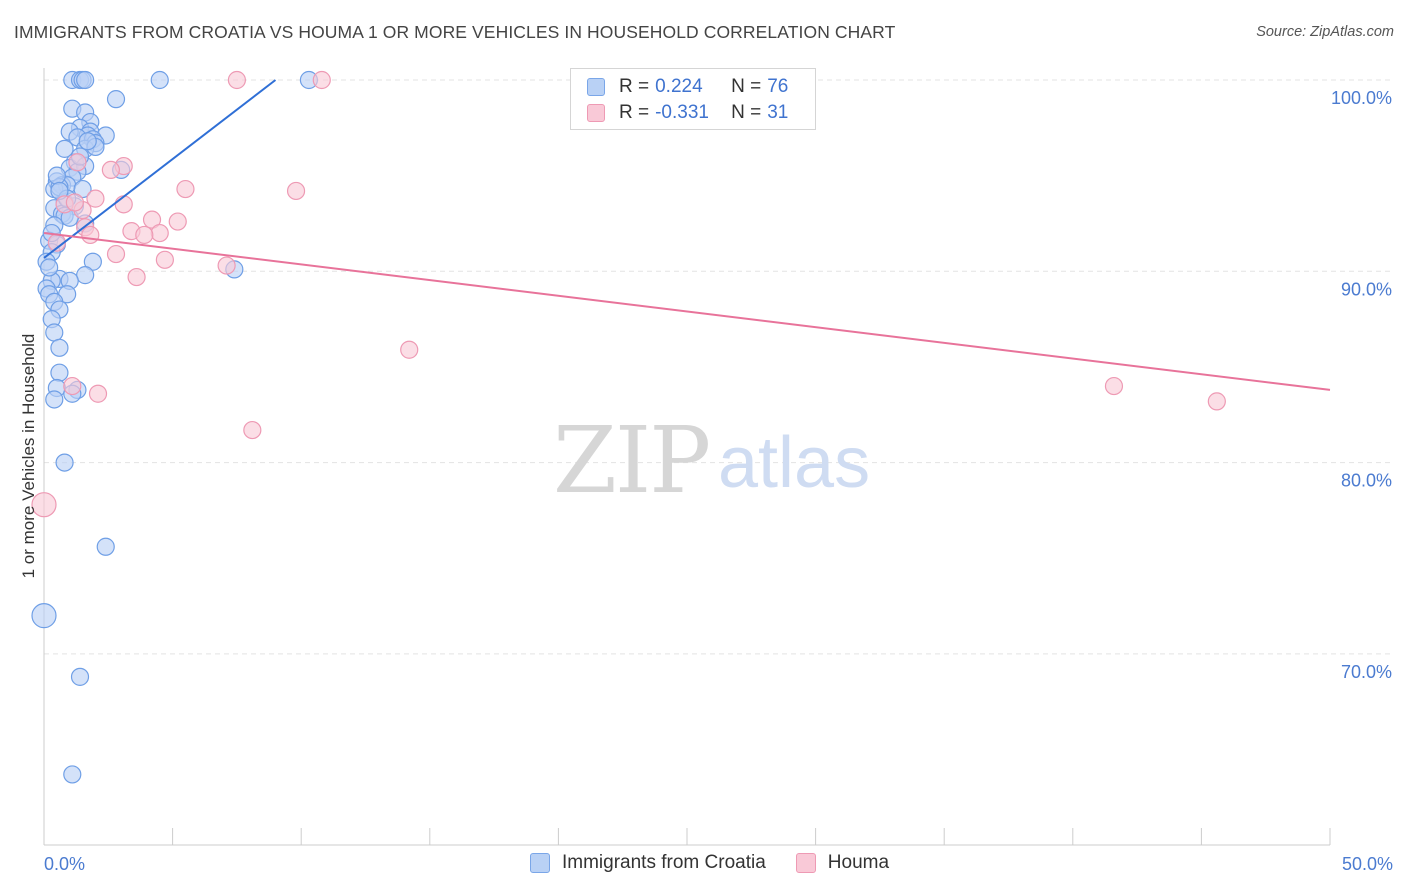 Image resolution: width=1406 pixels, height=892 pixels. I want to click on legend-item-houma: Houma, so click(842, 863).